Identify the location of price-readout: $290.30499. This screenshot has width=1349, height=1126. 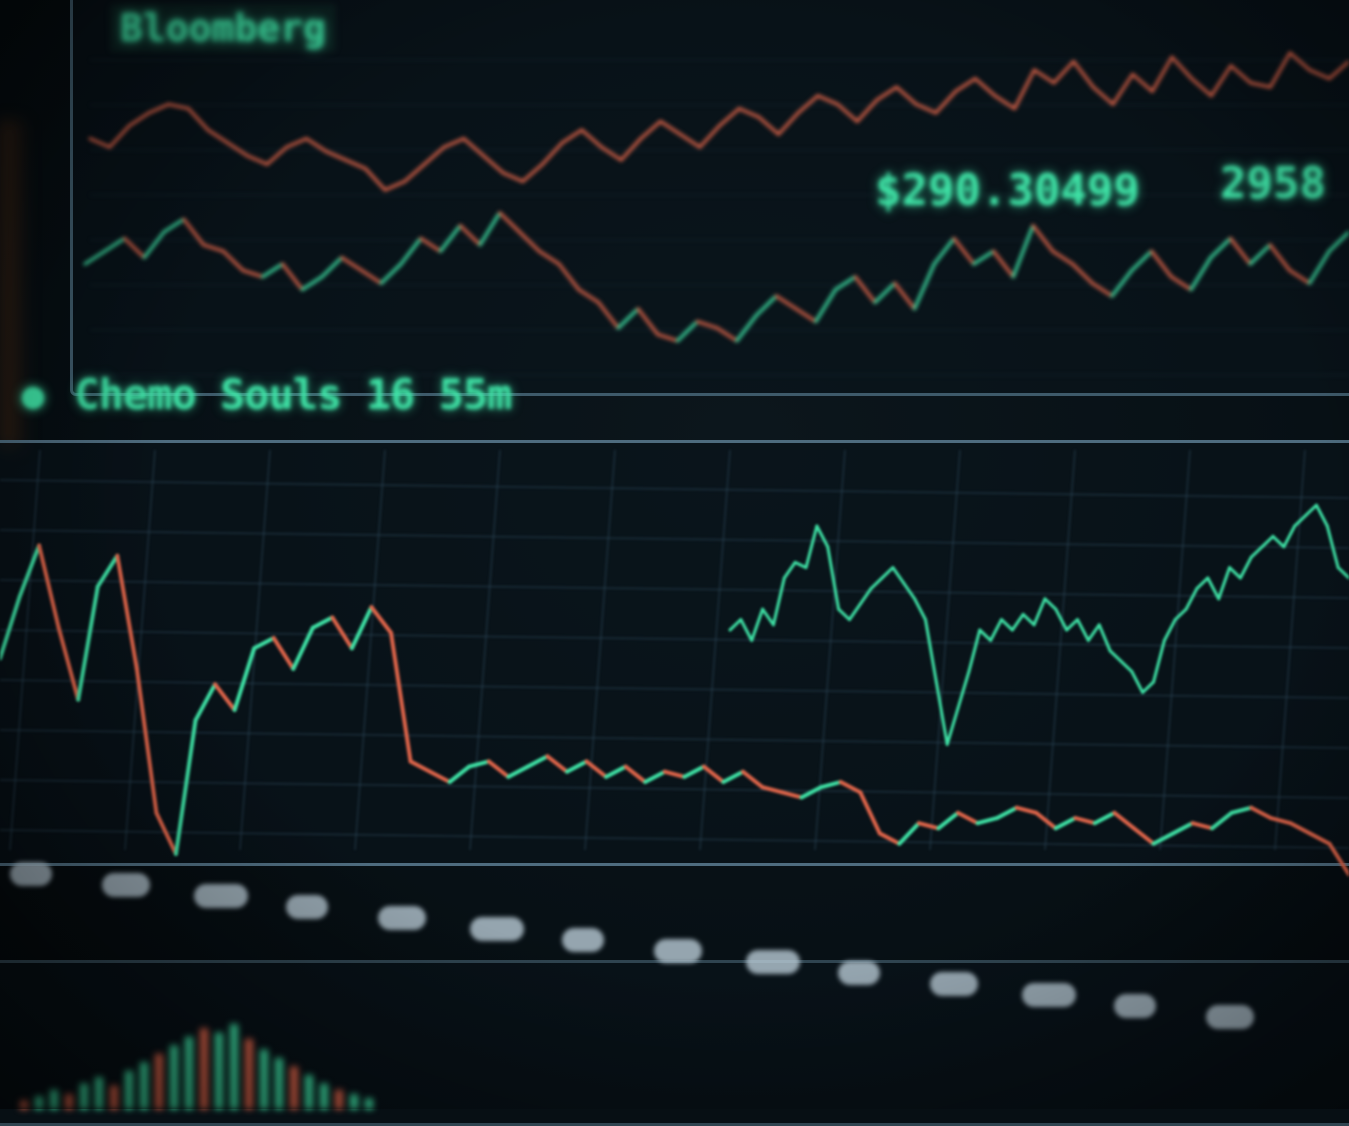
(1007, 190).